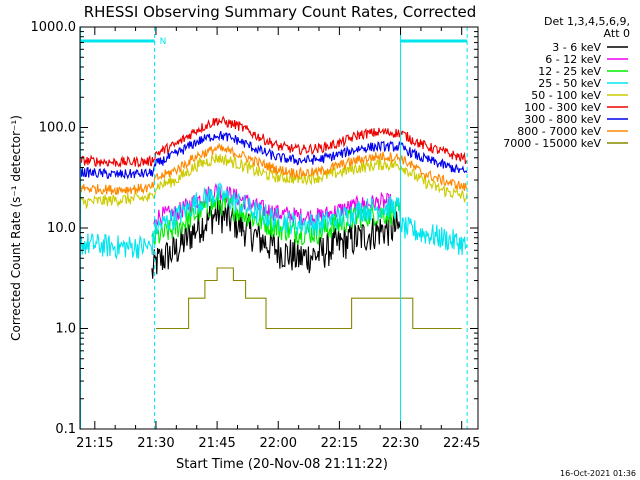 This screenshot has height=480, width=640. What do you see at coordinates (569, 71) in the screenshot?
I see `legend-label-12-25kev: 12 - 25 keV` at bounding box center [569, 71].